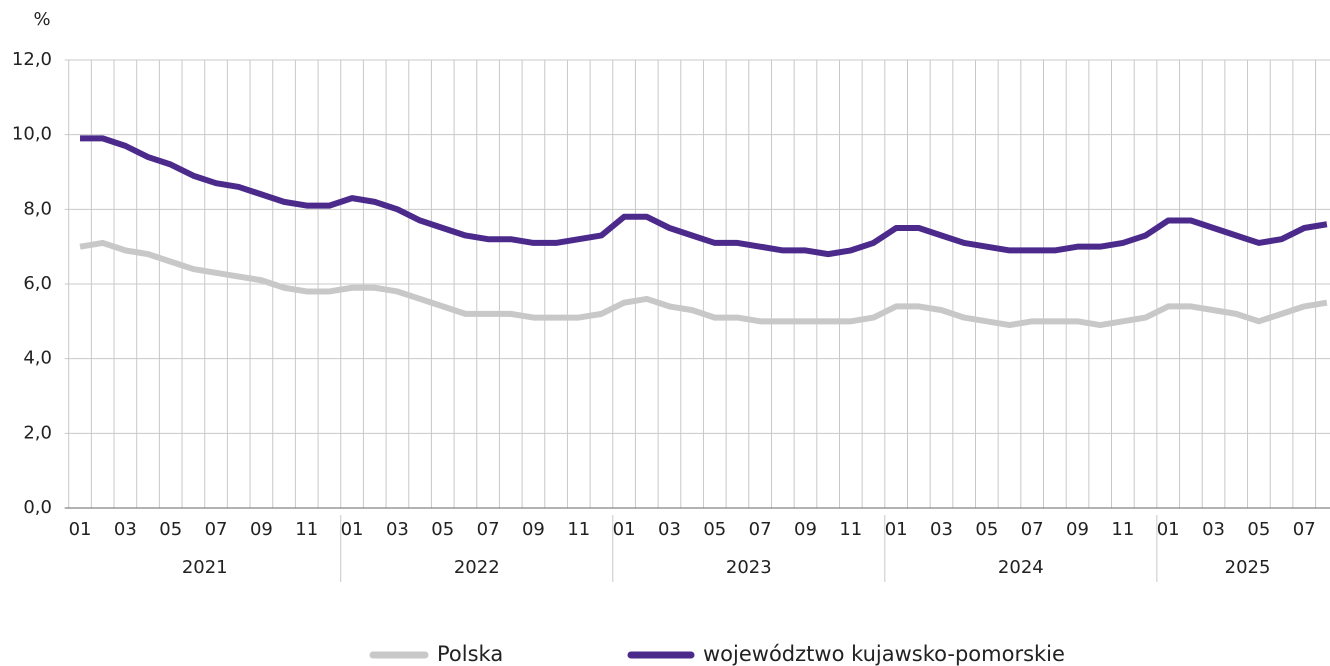 Image resolution: width=1330 pixels, height=666 pixels. I want to click on y-tick-label: 2,0, so click(37, 432).